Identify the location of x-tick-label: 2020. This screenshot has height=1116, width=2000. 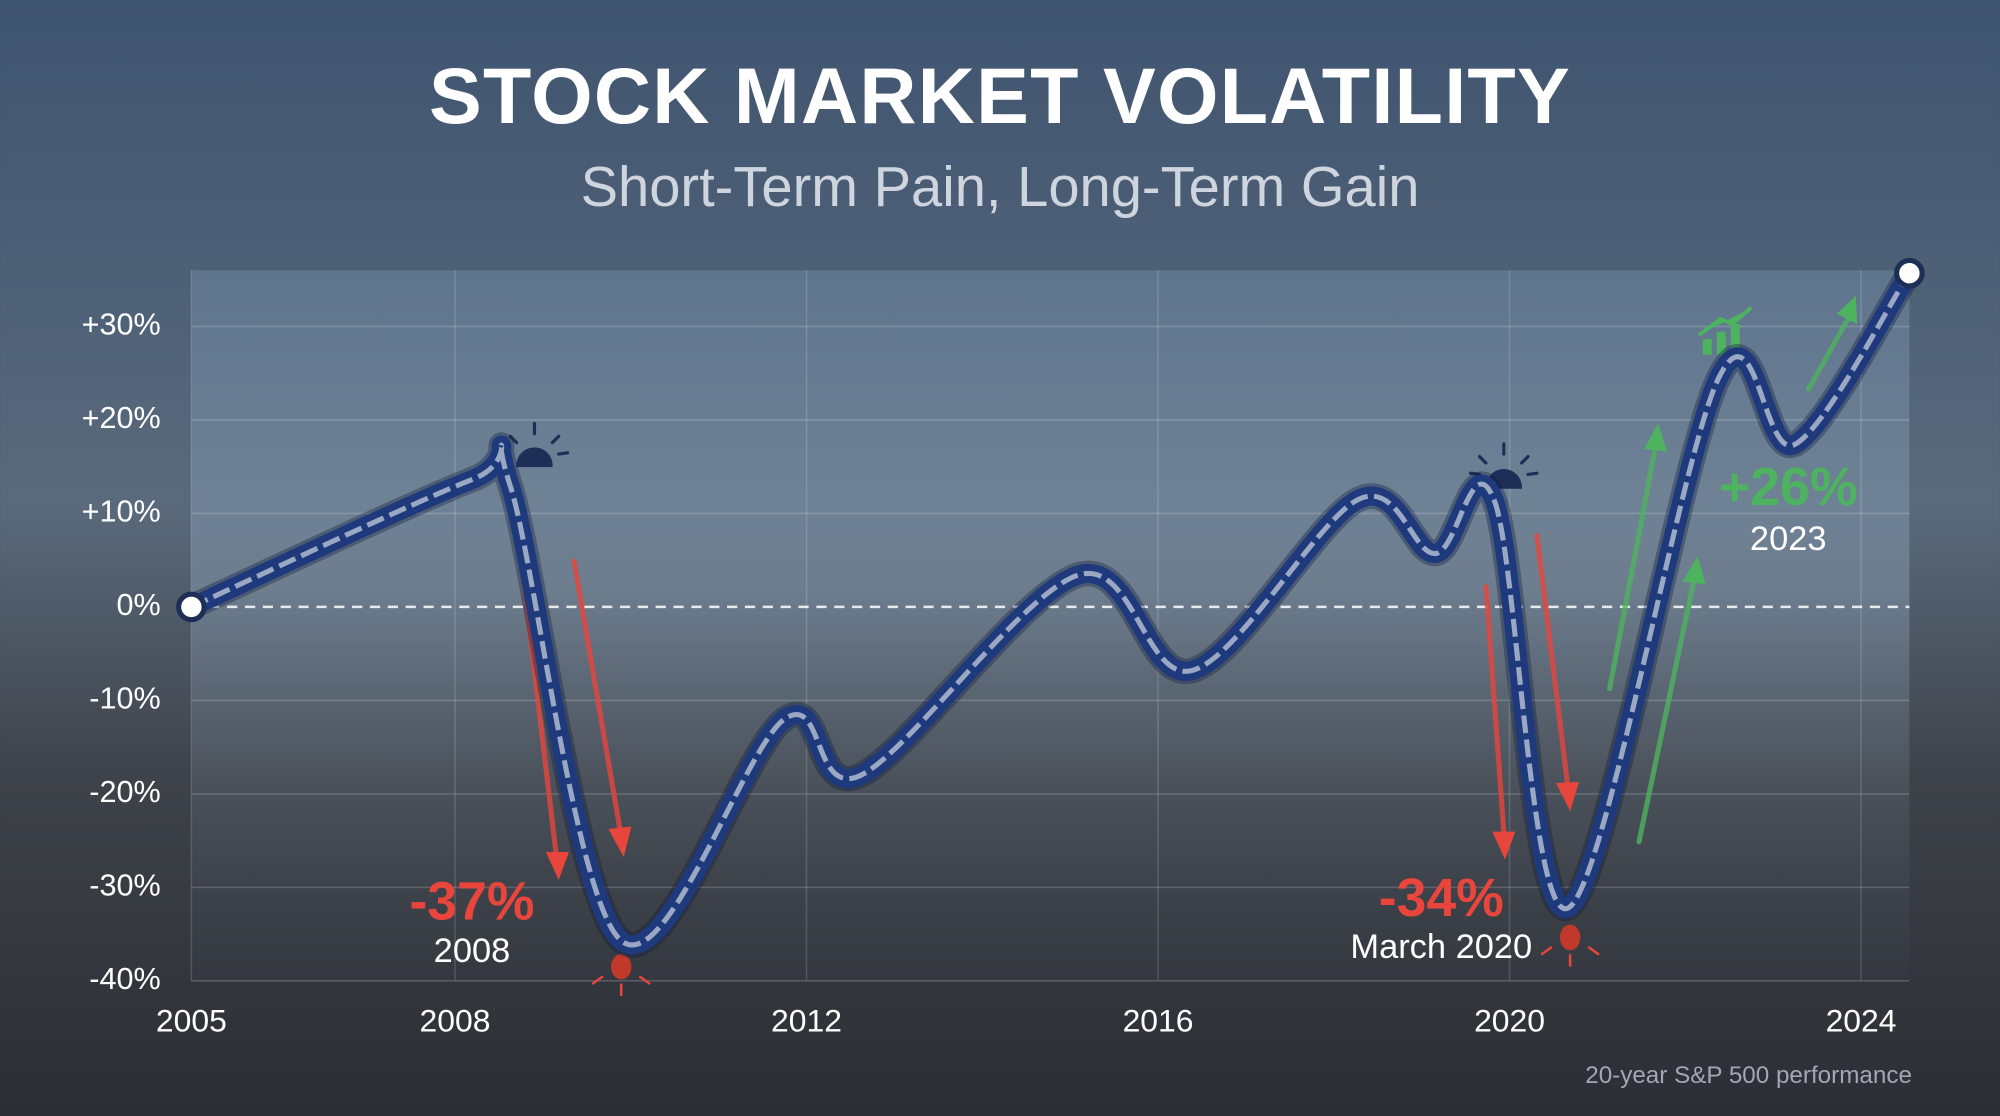
(1509, 1020).